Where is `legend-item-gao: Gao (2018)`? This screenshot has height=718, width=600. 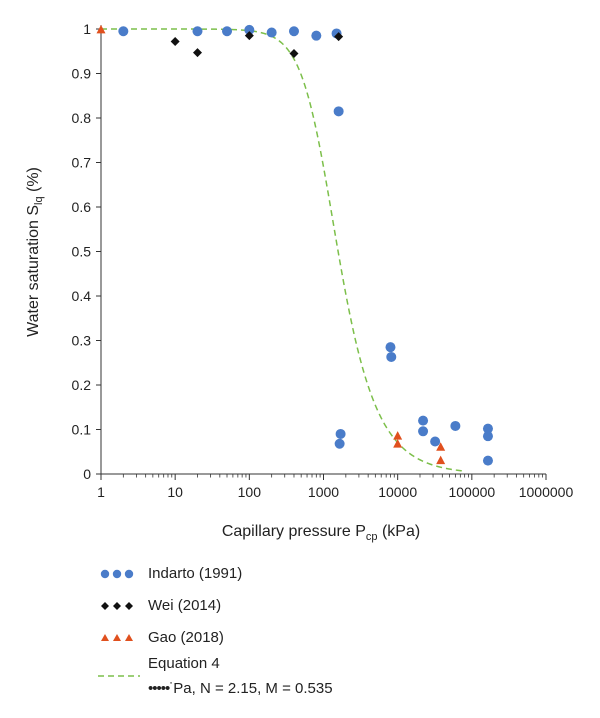
legend-item-gao: Gao (2018) is located at coordinates (306, 642).